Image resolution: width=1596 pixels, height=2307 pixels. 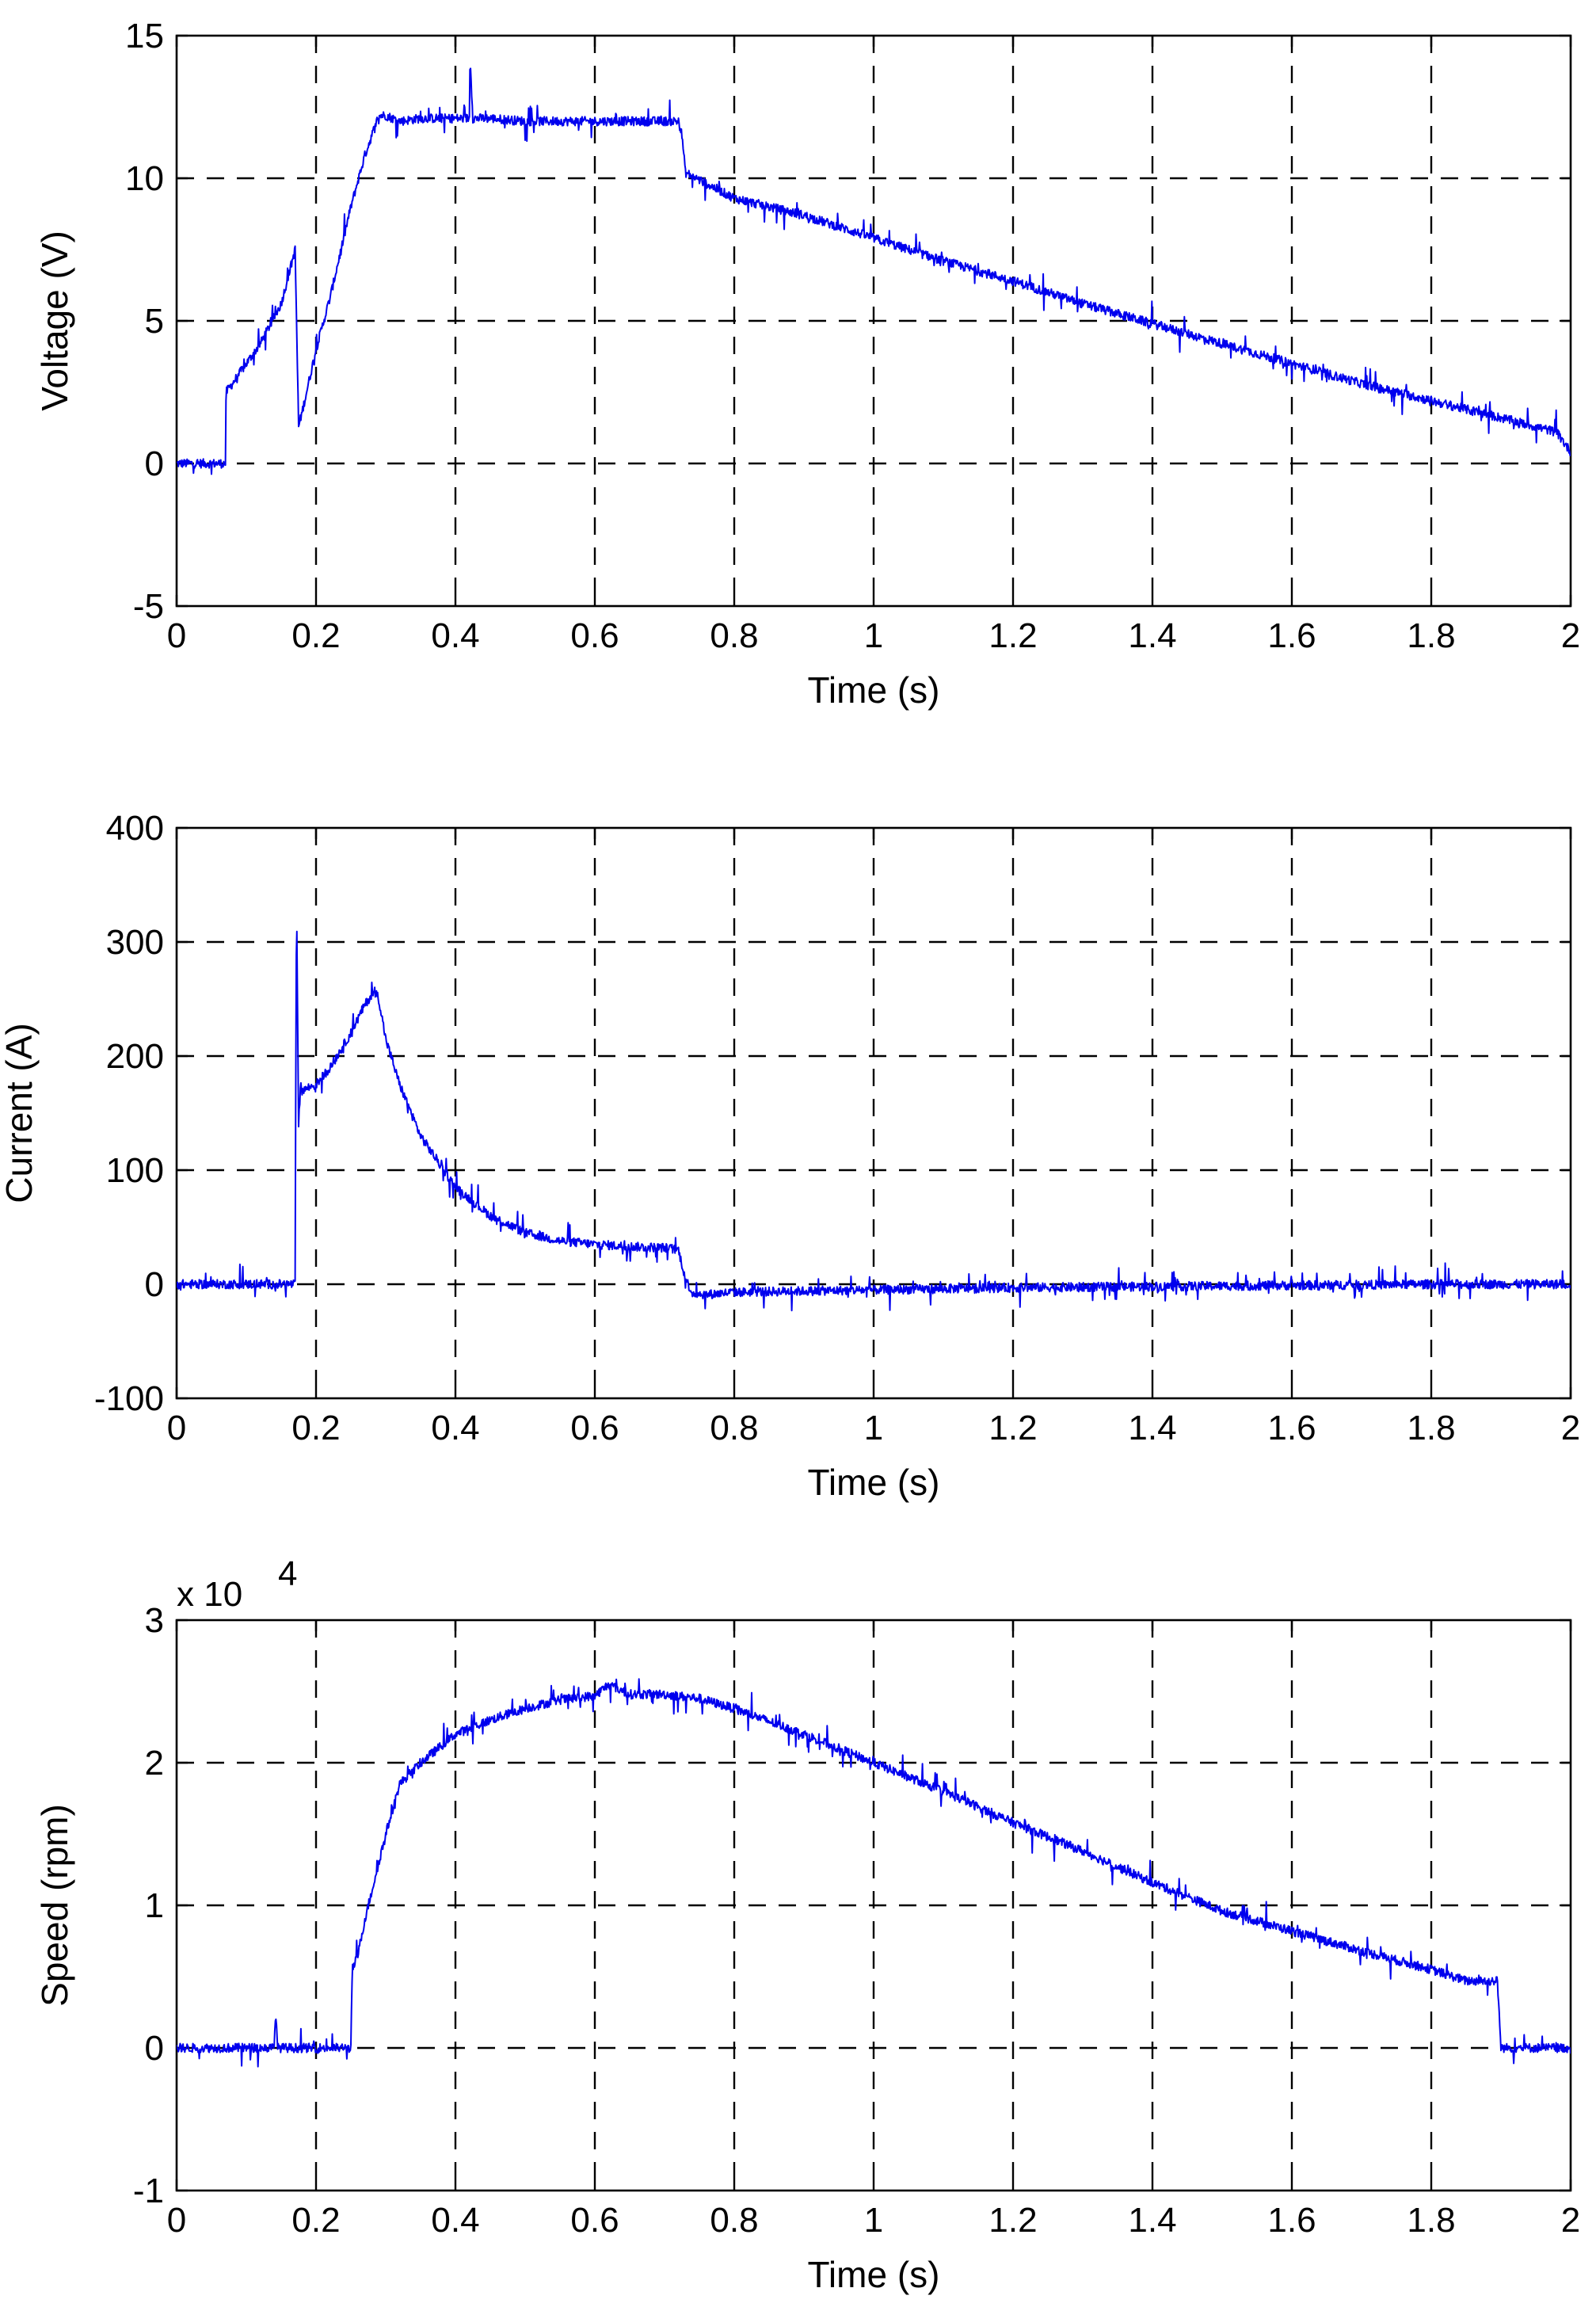 I want to click on current-x-tick-label: 2, so click(x=1570, y=1428).